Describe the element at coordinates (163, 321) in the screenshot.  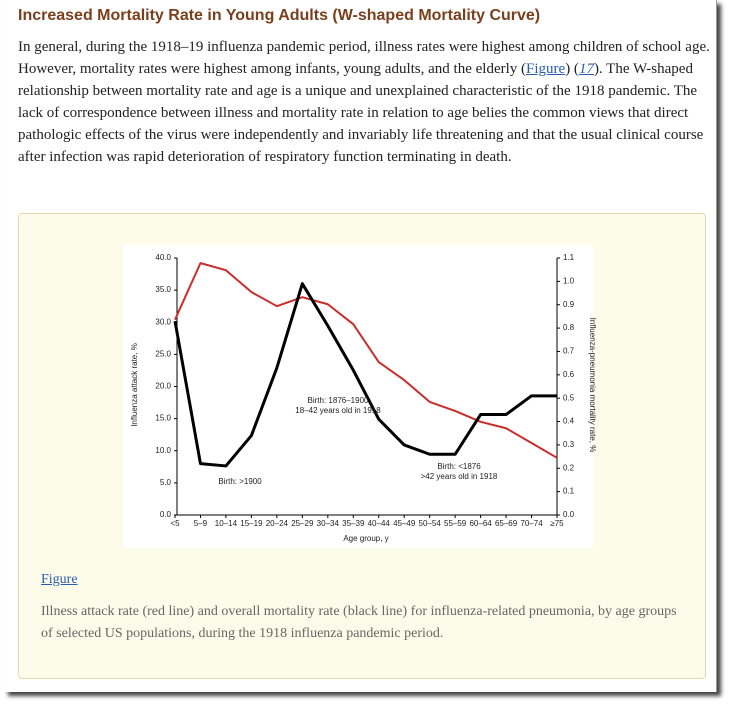
I see `y-tick-label: 30.0` at that location.